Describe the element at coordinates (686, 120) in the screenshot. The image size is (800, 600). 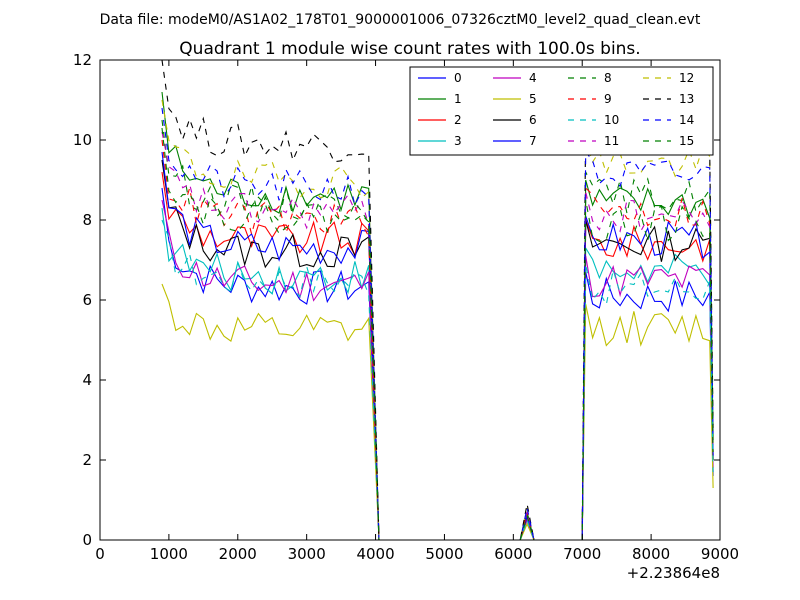
I see `legend-label-14: 14` at that location.